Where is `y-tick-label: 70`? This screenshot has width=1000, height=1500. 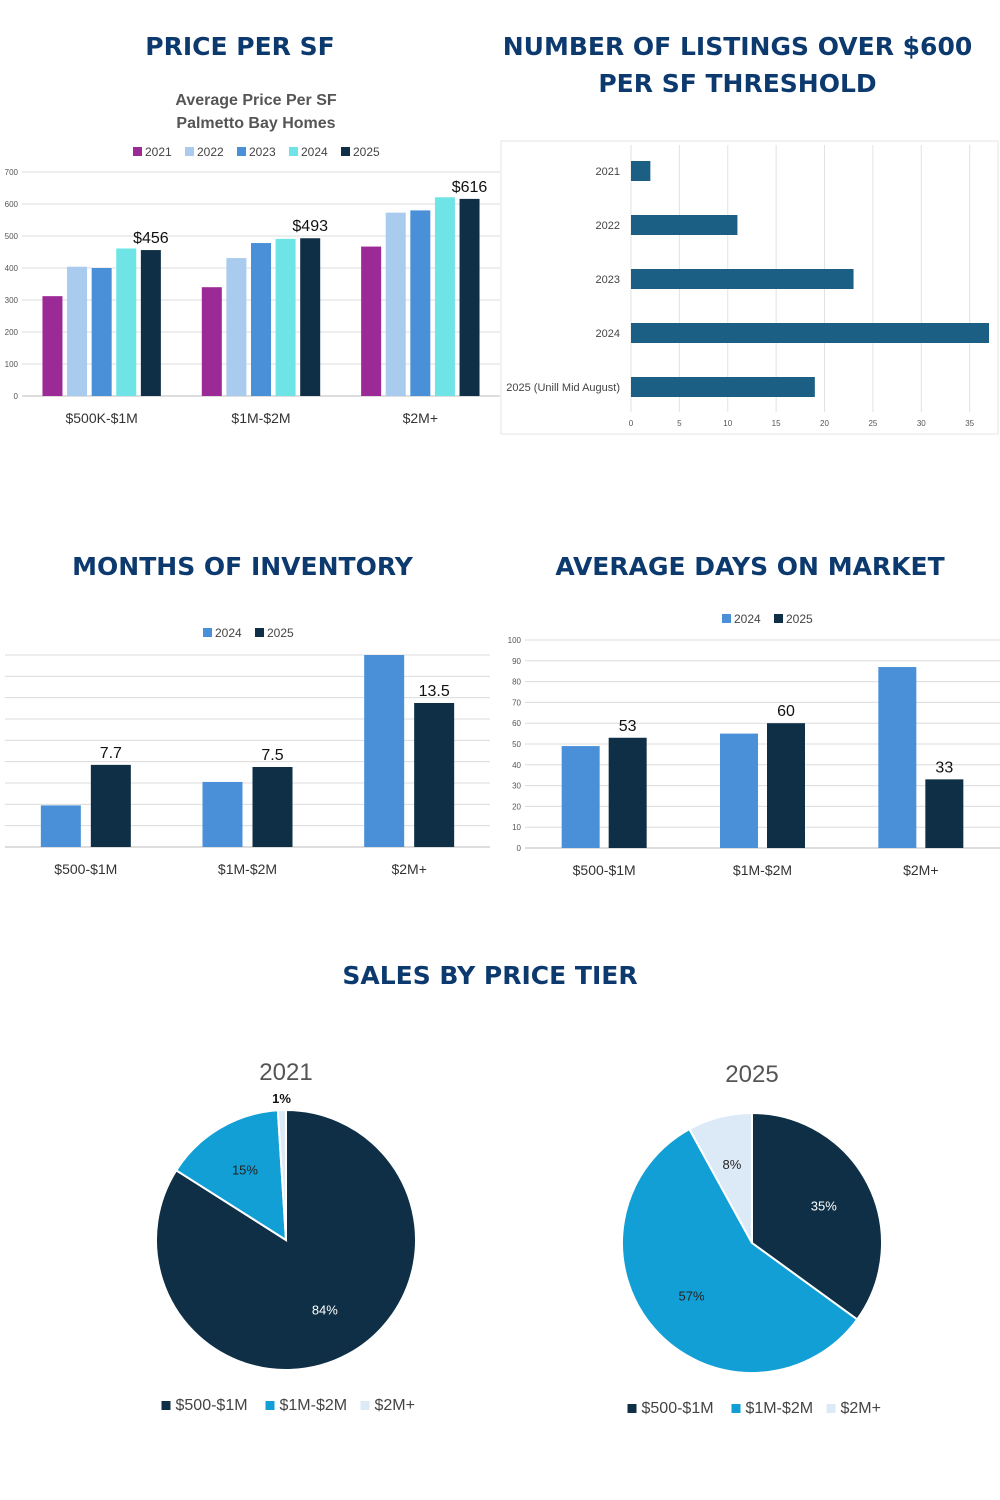 y-tick-label: 70 is located at coordinates (516, 702).